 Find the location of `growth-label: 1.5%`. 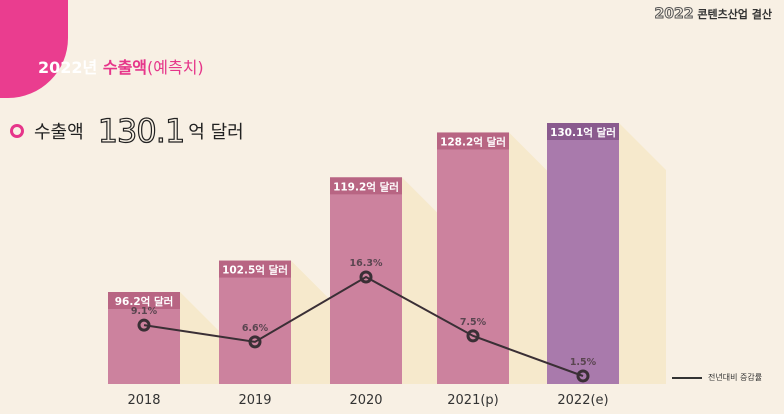

growth-label: 1.5% is located at coordinates (583, 362).